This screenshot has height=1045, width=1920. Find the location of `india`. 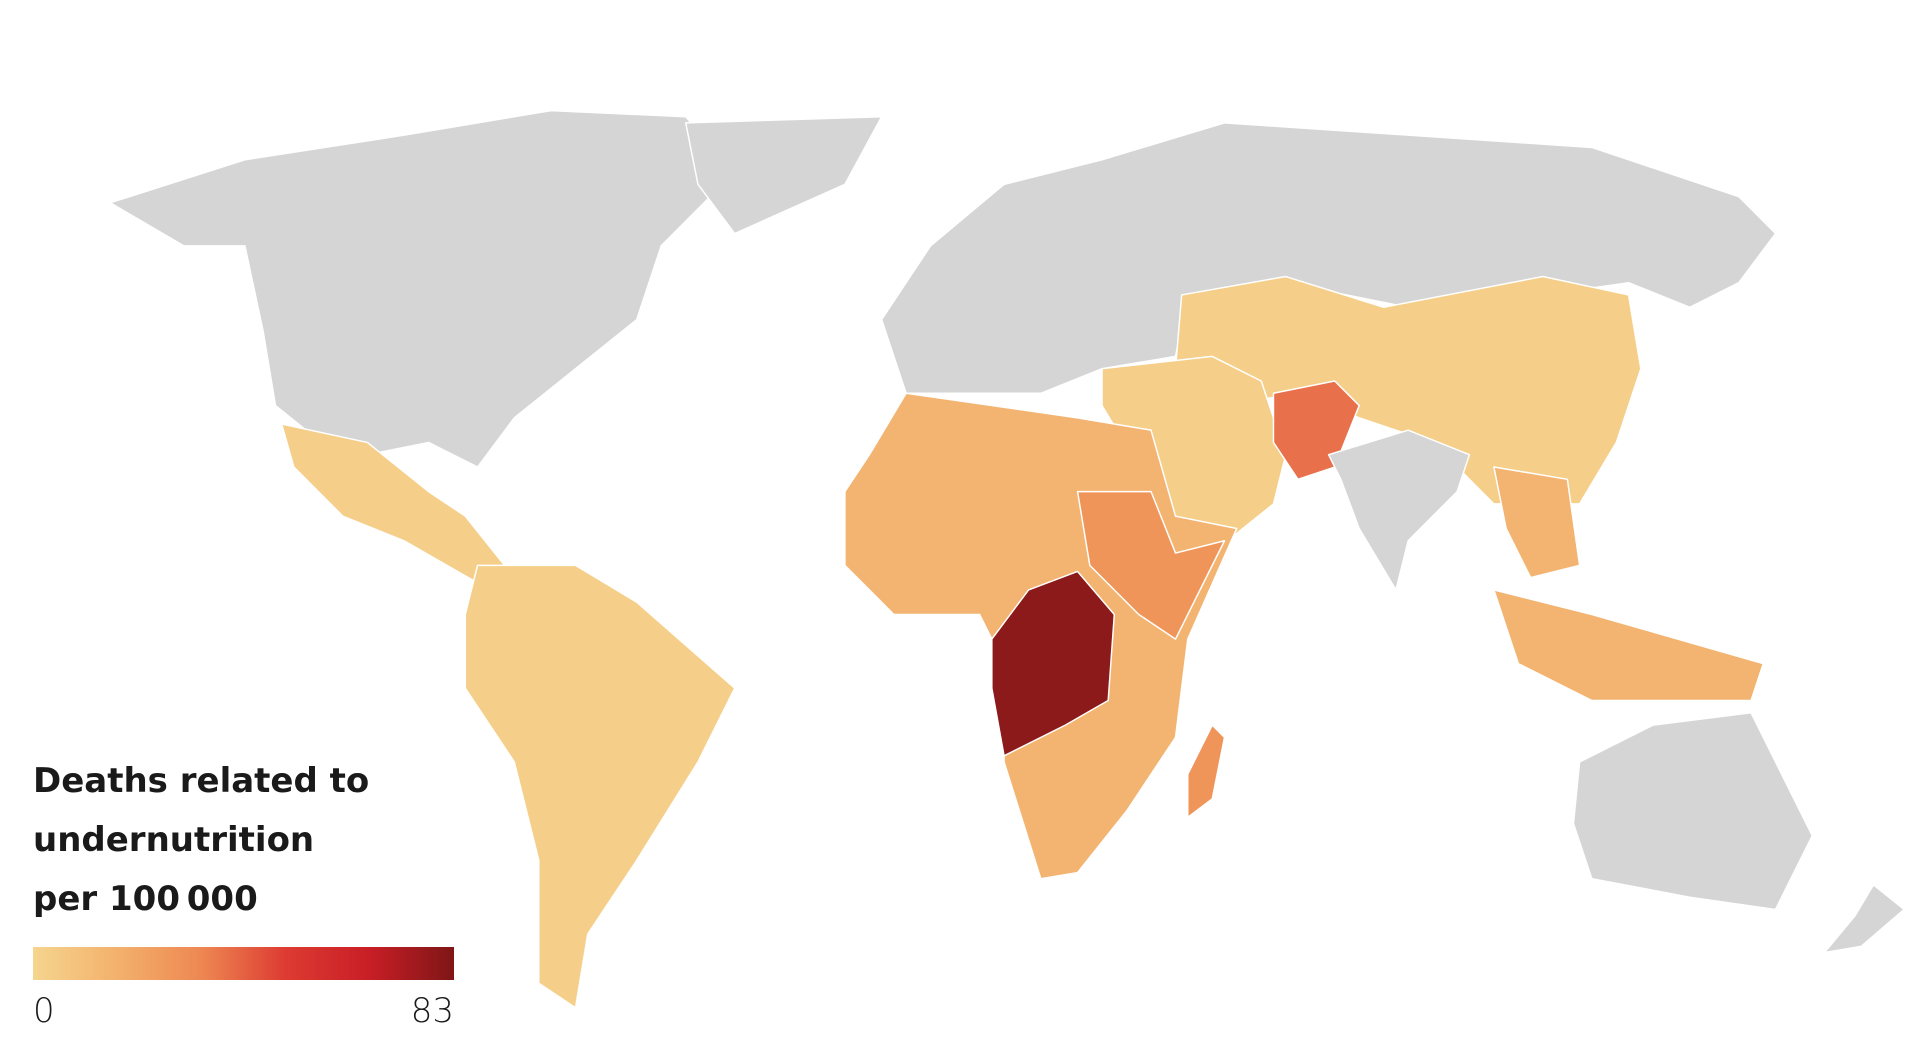

india is located at coordinates (1399, 510).